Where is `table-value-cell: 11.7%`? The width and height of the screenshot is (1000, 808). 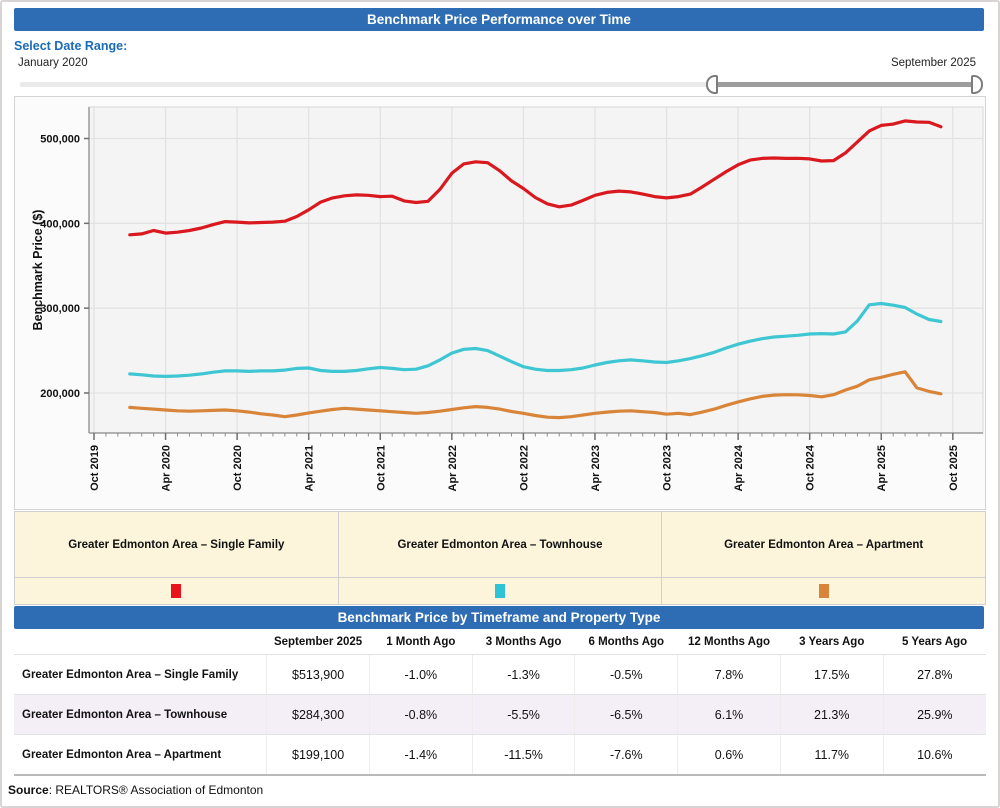 table-value-cell: 11.7% is located at coordinates (831, 755).